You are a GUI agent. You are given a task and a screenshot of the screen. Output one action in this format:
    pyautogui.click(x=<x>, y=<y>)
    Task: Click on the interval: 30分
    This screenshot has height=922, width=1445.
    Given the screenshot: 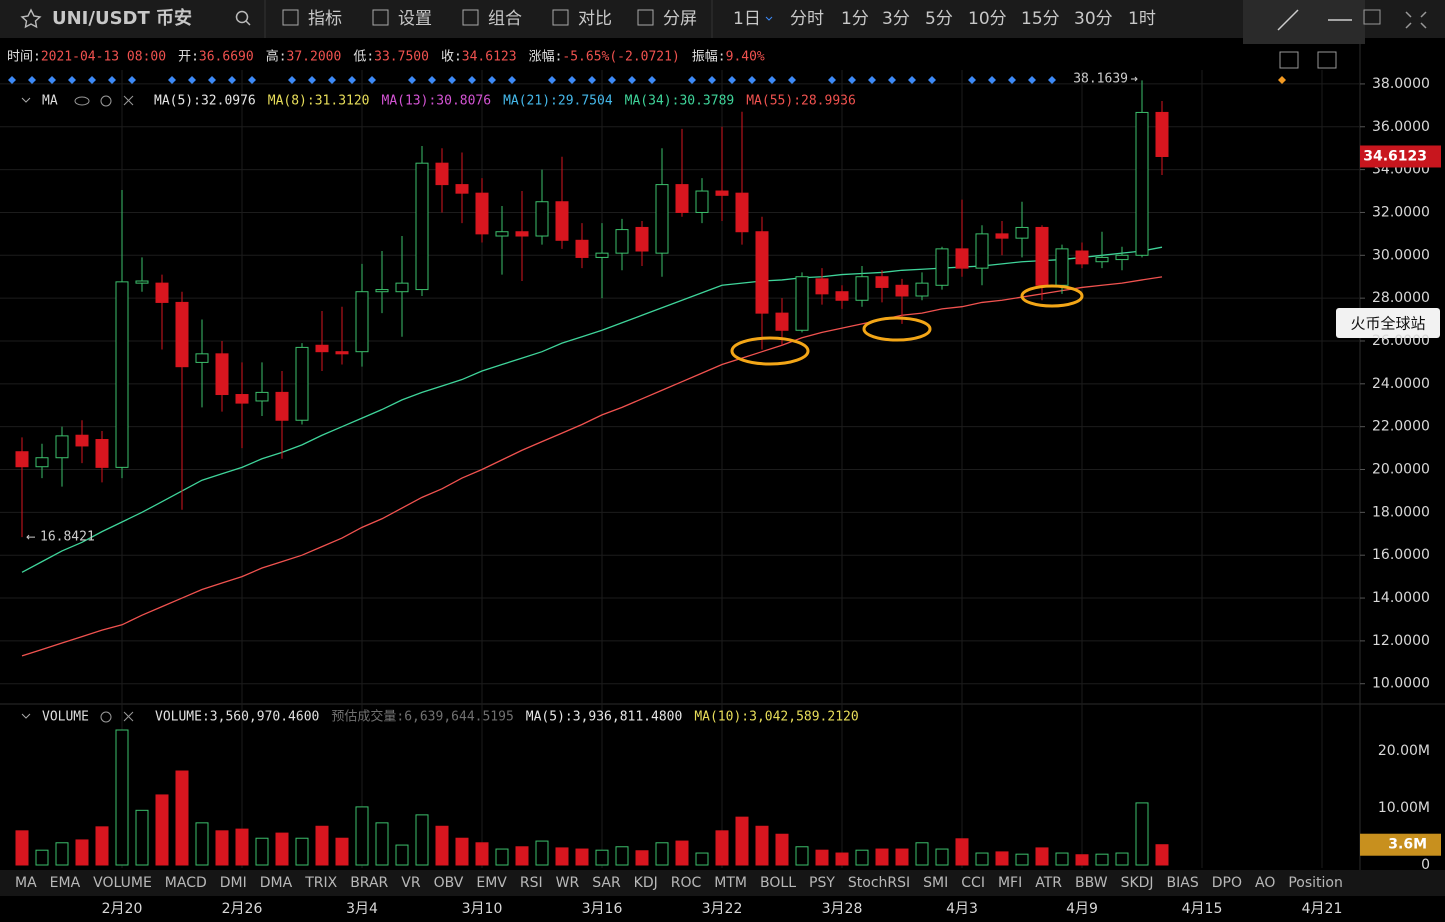 What is the action you would take?
    pyautogui.click(x=1093, y=19)
    